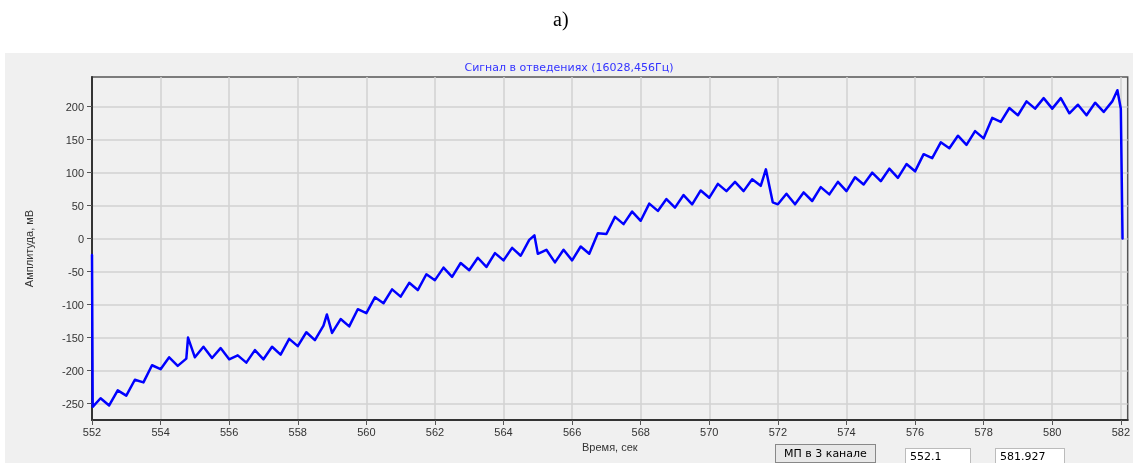 Image resolution: width=1133 pixels, height=463 pixels. Describe the element at coordinates (74, 139) in the screenshot. I see `y-tick-label: 150` at that location.